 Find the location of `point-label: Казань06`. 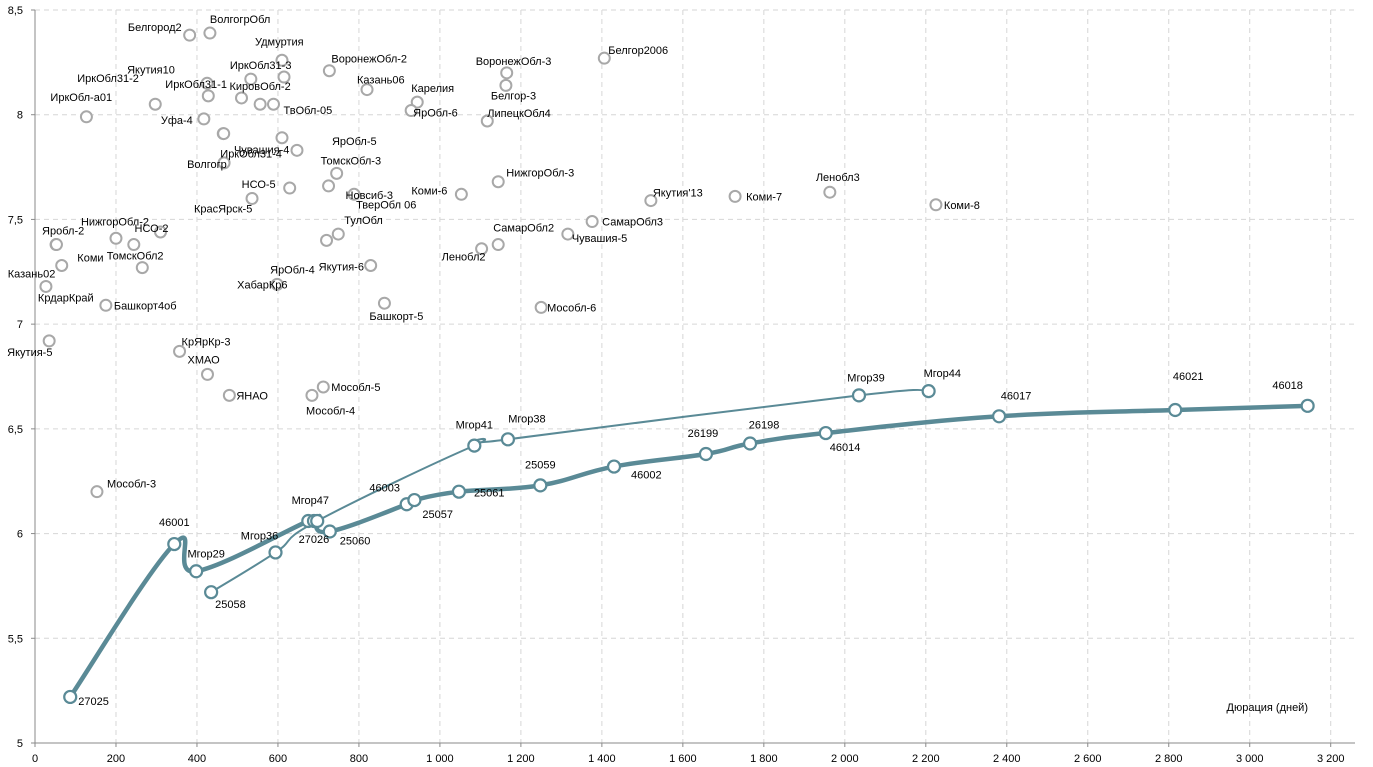

point-label: Казань06 is located at coordinates (381, 81).